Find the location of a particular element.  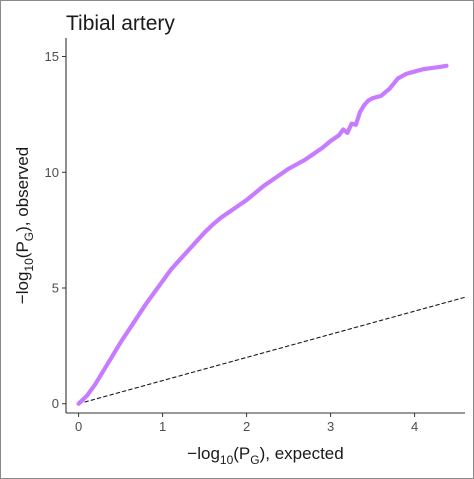

y-tick-label: 0 is located at coordinates (55, 403).